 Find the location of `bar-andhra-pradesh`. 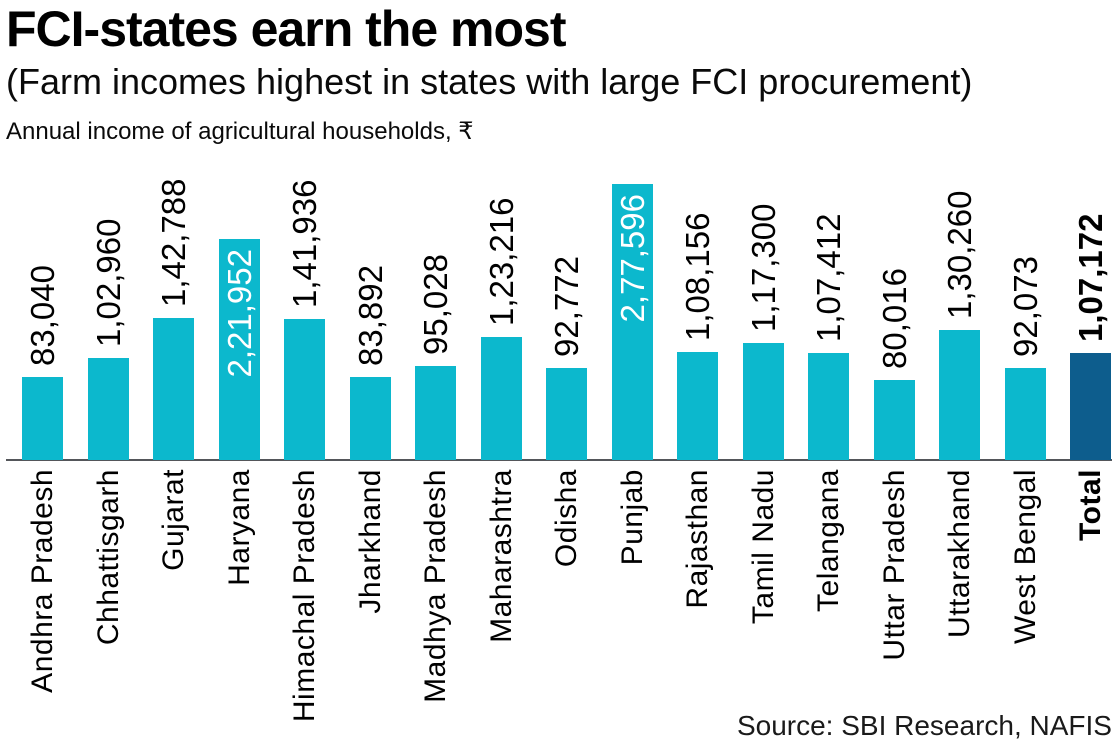

bar-andhra-pradesh is located at coordinates (42, 418).